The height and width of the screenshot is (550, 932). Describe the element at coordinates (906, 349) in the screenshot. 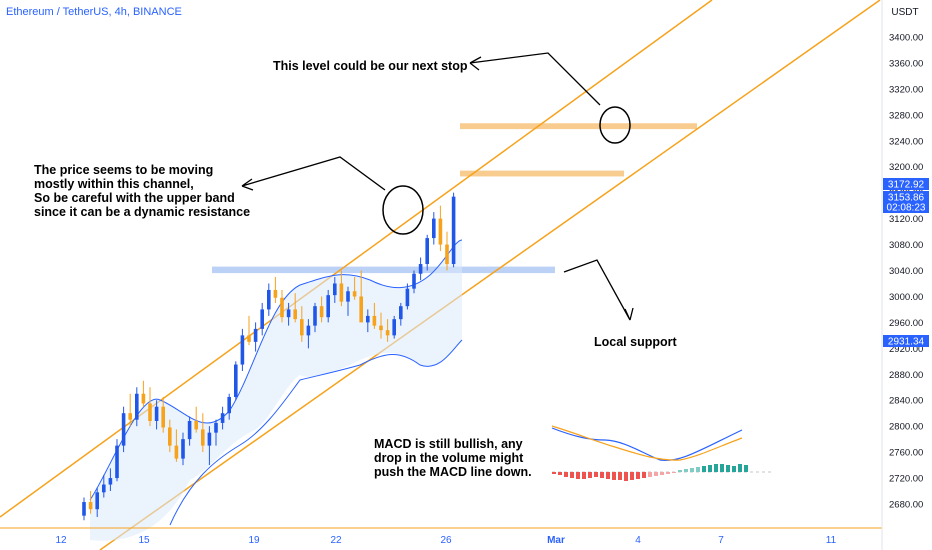

I see `y-tick-label: 2920.00` at that location.